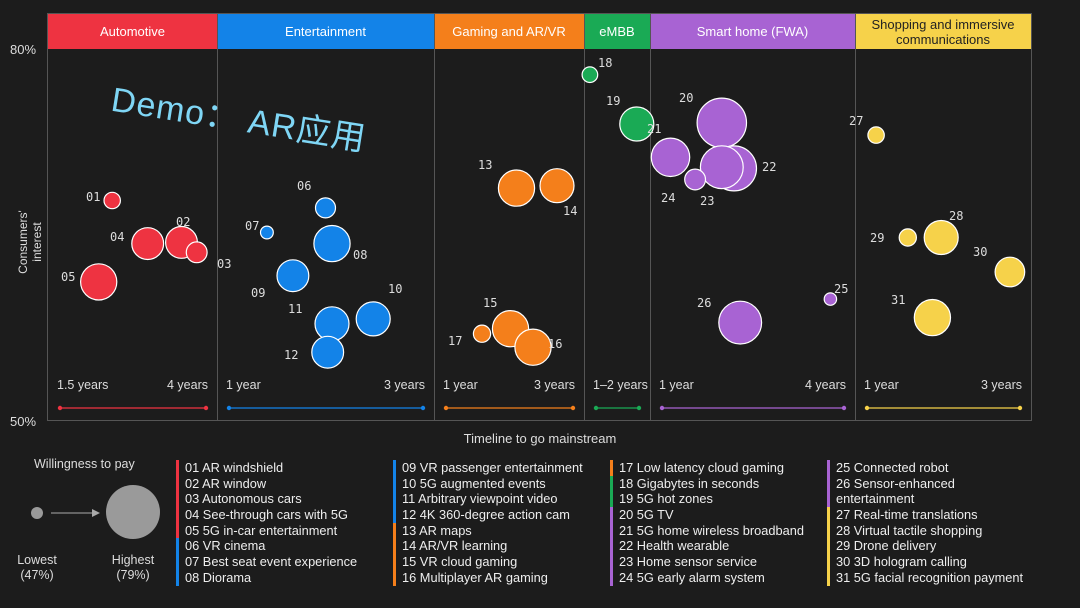  What do you see at coordinates (266, 499) in the screenshot?
I see `legend-item-03: 03 Autonomous cars` at bounding box center [266, 499].